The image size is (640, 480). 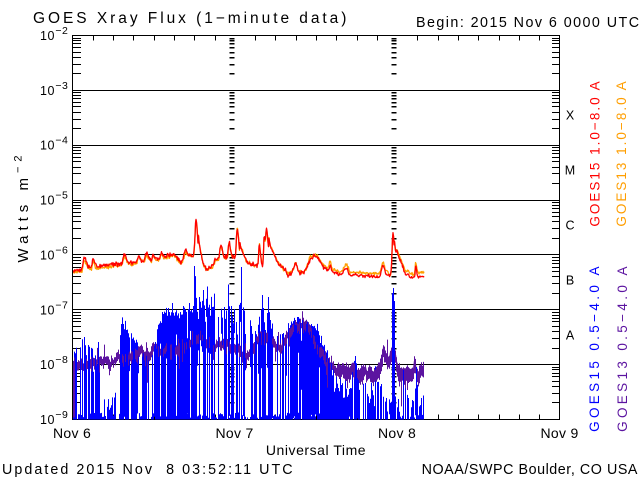 What do you see at coordinates (54, 363) in the screenshot?
I see `svg-text: 10⁻⁸` at bounding box center [54, 363].